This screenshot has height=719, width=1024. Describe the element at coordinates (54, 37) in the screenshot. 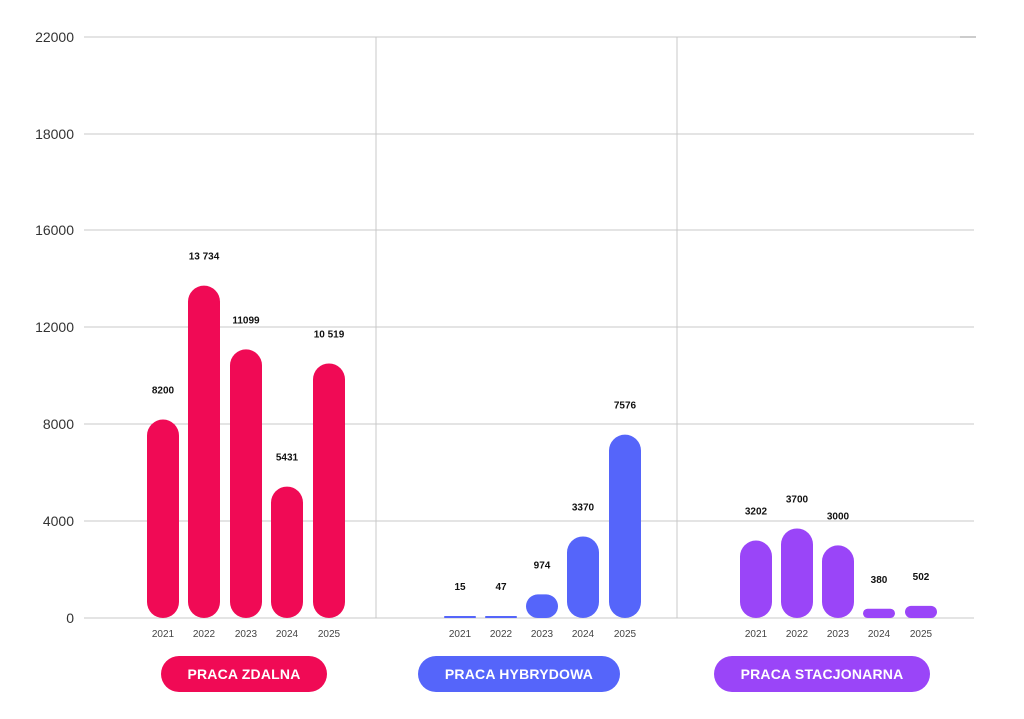

I see `y-tick-label: 22000` at that location.